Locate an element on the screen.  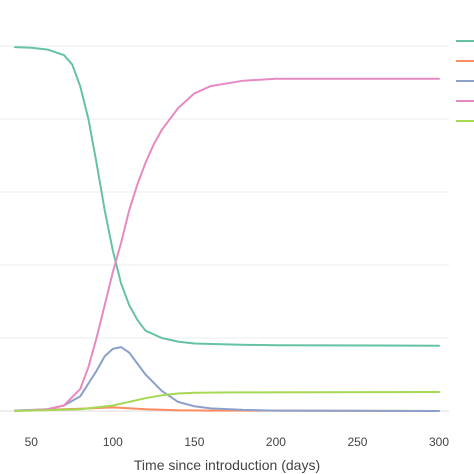
x-tick-label: 250 is located at coordinates (357, 442).